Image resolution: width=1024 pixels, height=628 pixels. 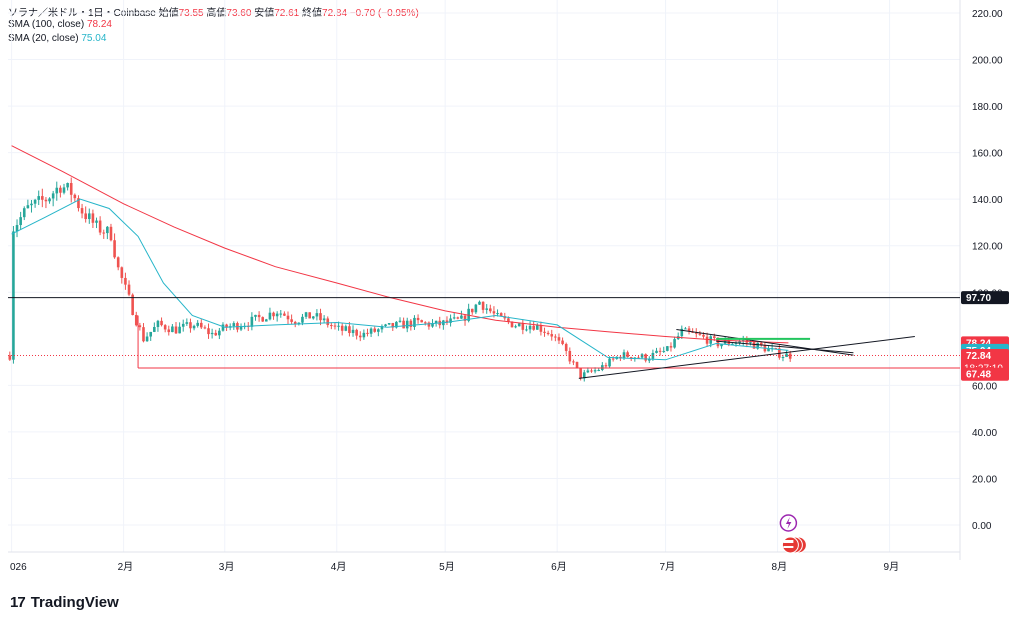 I want to click on x-tick-label: 4月, so click(x=339, y=567).